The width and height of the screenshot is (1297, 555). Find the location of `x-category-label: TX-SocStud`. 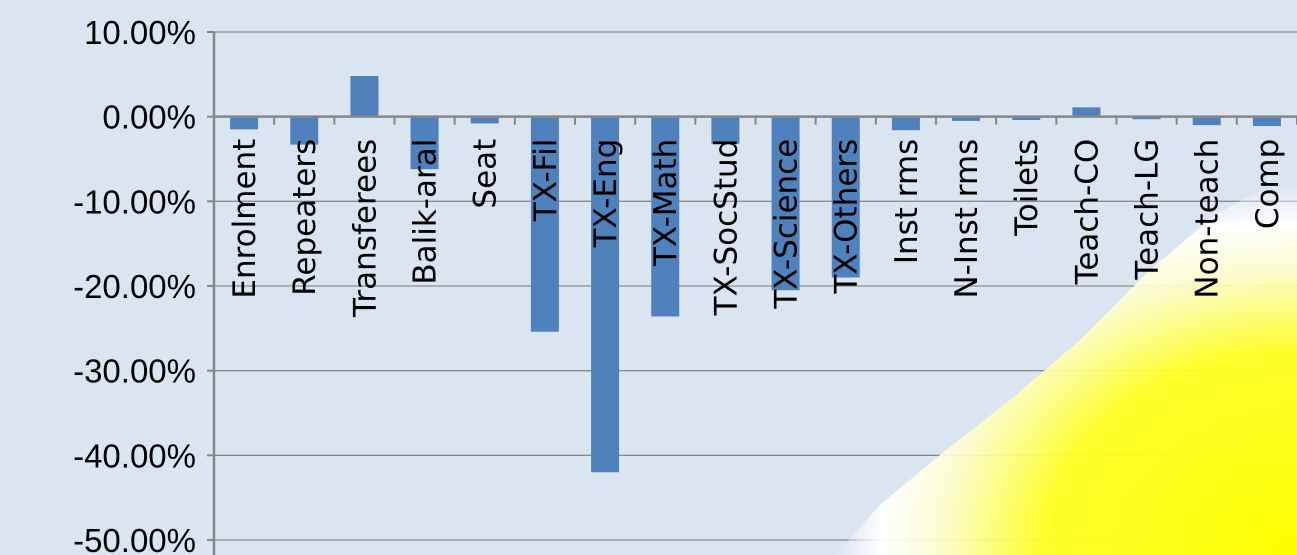

x-category-label: TX-SocStud is located at coordinates (726, 228).